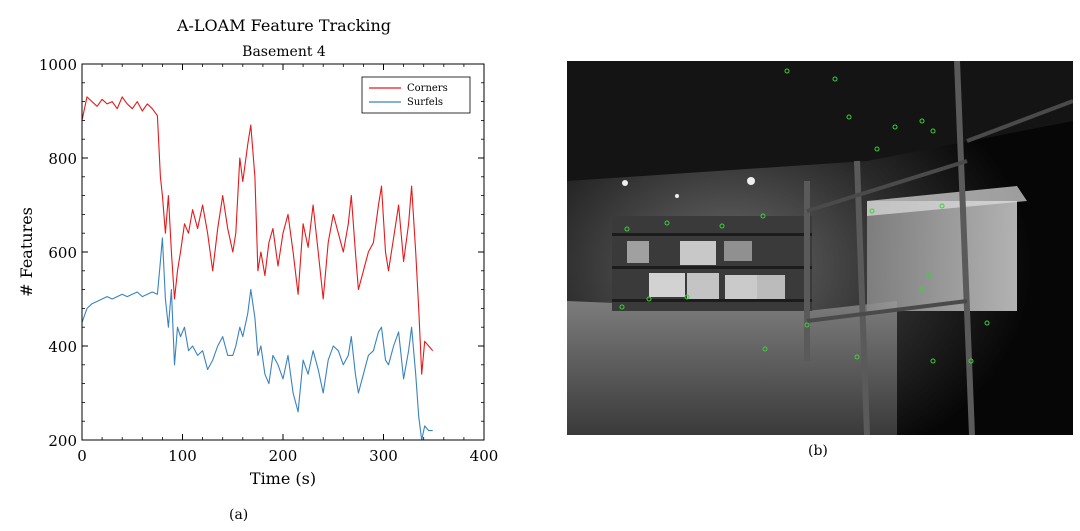  What do you see at coordinates (383, 456) in the screenshot?
I see `x-tick-label: 300` at bounding box center [383, 456].